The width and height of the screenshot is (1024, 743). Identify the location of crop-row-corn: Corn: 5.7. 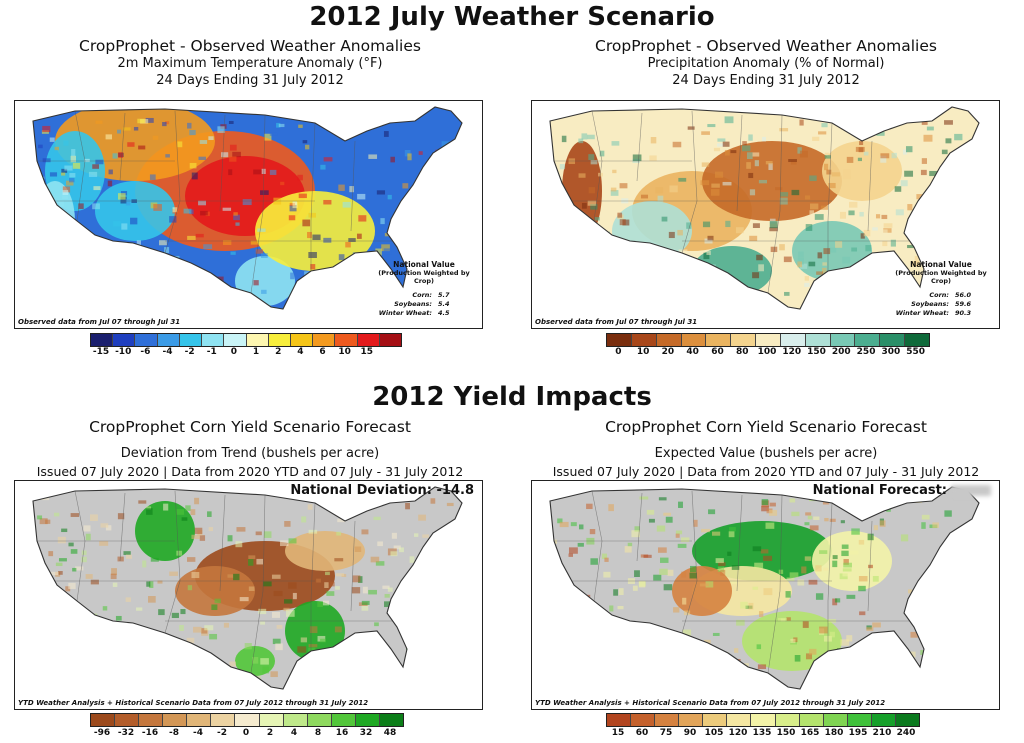
(415, 295).